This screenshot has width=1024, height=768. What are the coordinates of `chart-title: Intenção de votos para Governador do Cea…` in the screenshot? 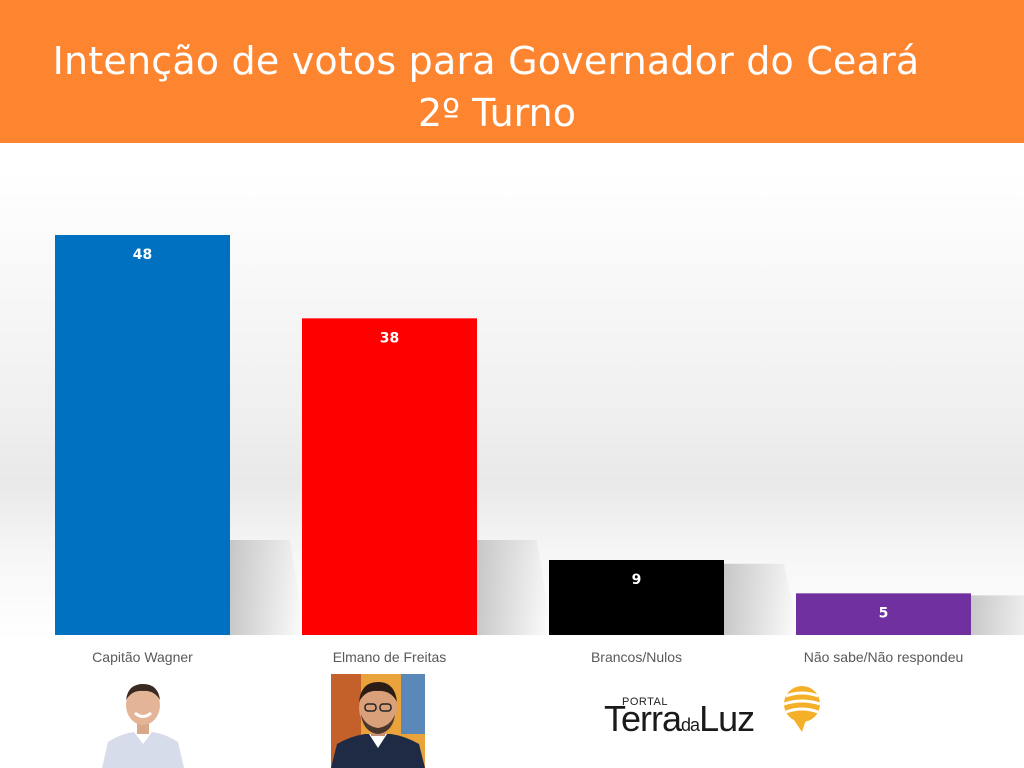 It's located at (486, 61).